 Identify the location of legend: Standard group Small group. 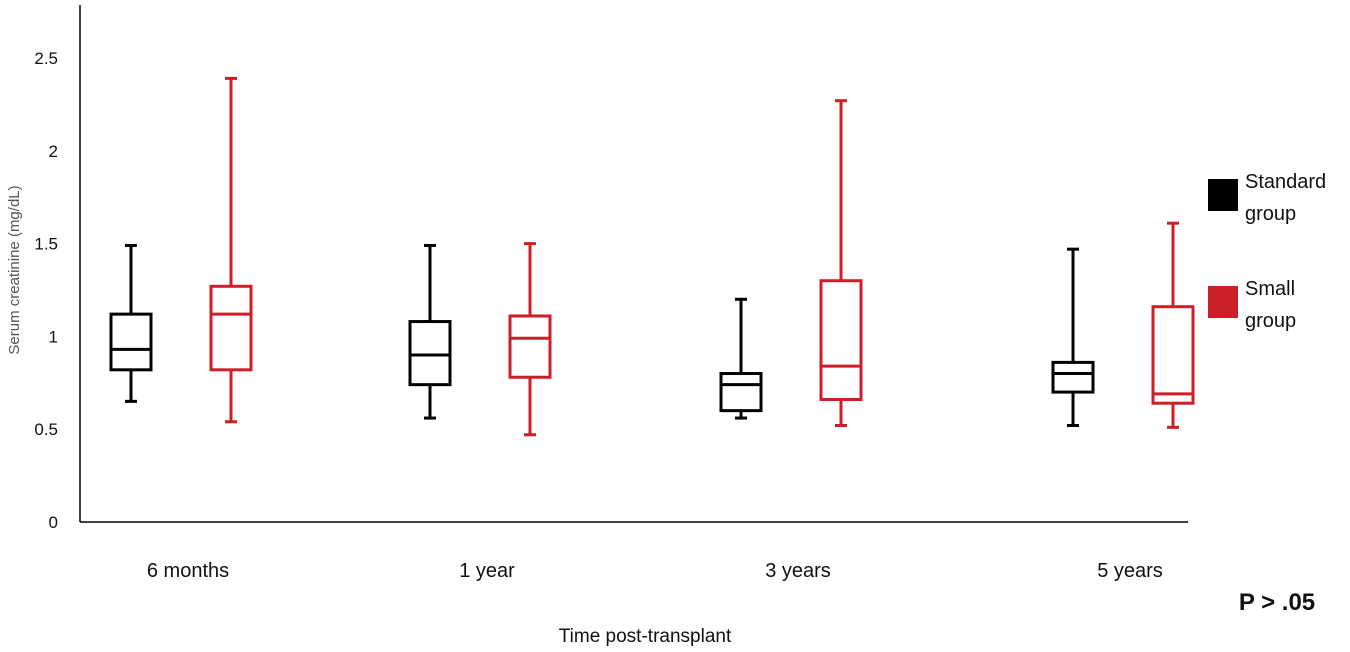
(1267, 251).